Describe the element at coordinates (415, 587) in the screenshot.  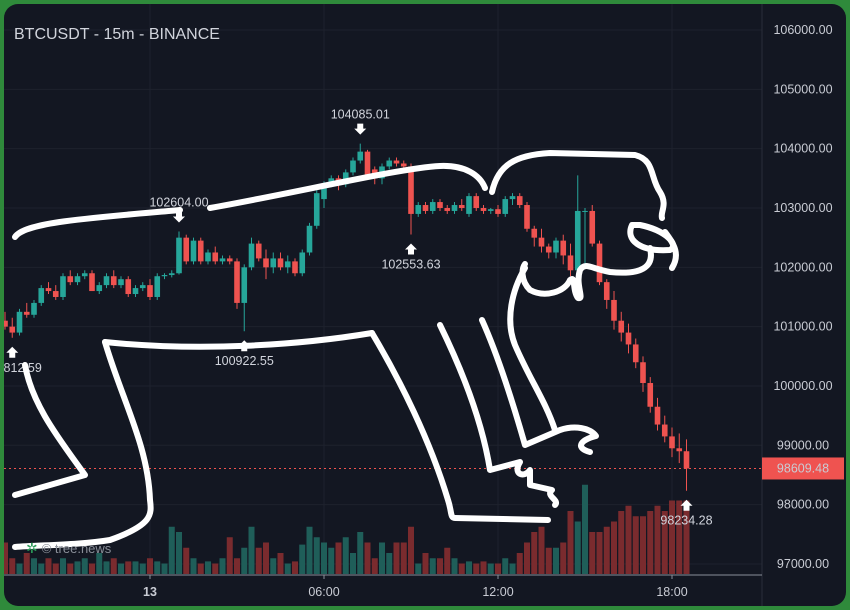
I see `time-axis: 13 06:00 12:00 18:00` at that location.